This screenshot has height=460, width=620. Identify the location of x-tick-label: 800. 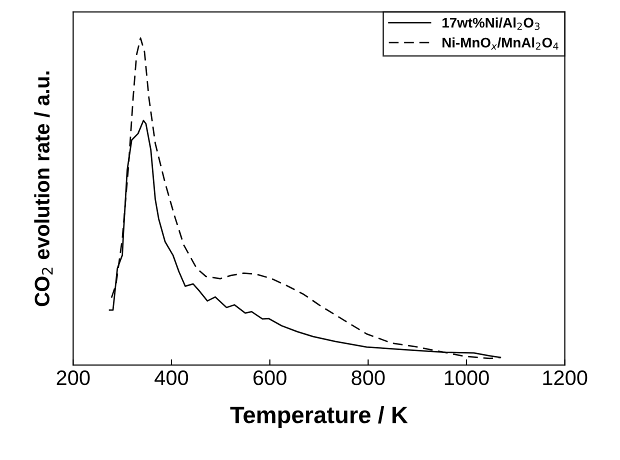
(368, 378).